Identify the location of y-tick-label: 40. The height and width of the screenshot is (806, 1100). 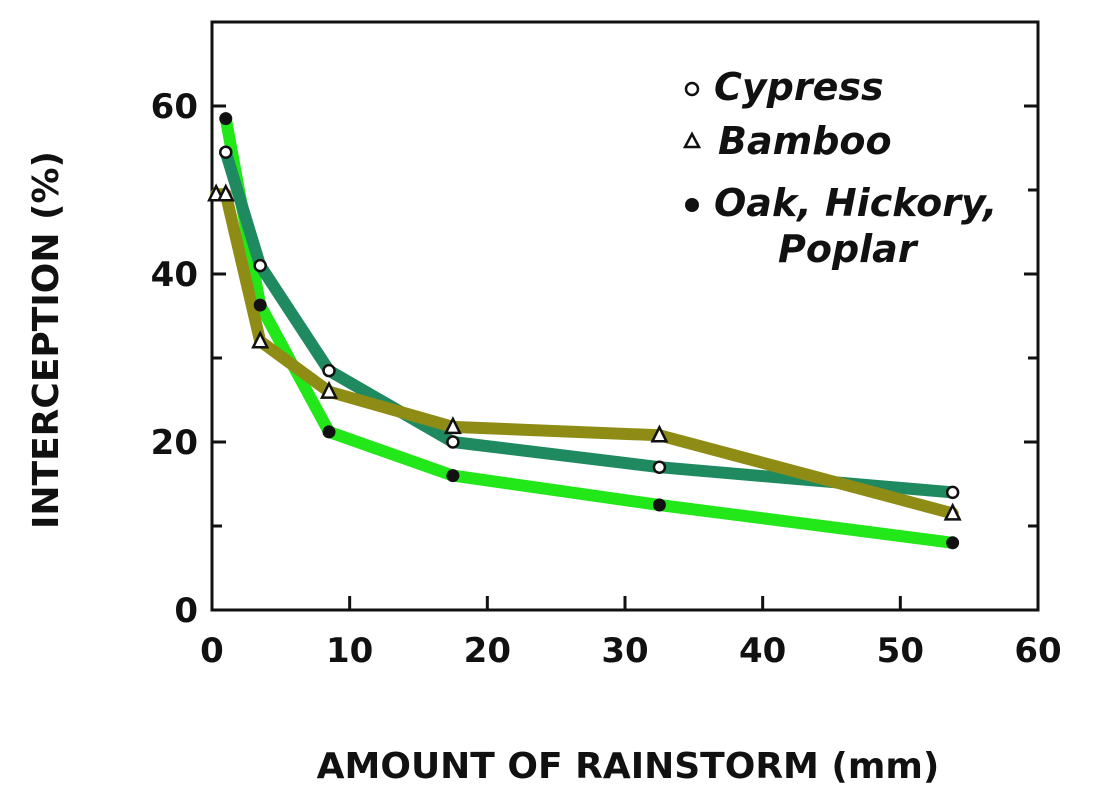
(174, 275).